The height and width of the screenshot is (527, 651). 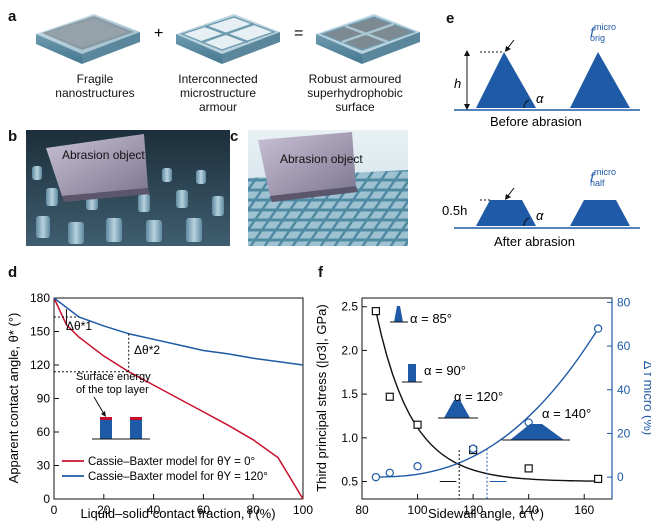 I want to click on y-tick-label-left: 1.0, so click(x=349, y=438).